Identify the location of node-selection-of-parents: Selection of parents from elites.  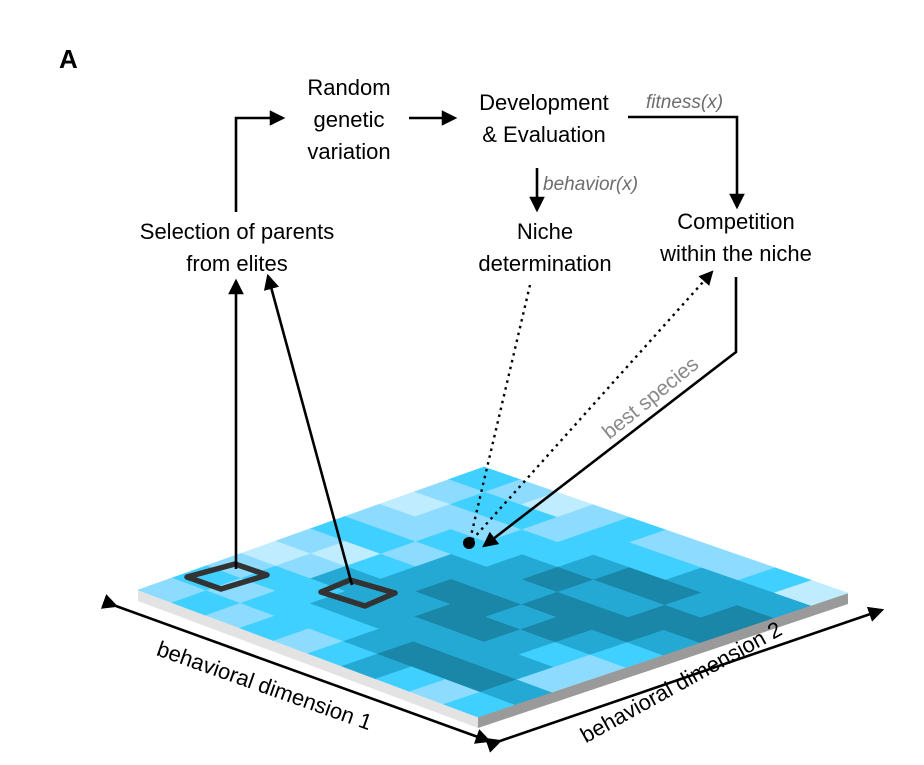
(237, 248).